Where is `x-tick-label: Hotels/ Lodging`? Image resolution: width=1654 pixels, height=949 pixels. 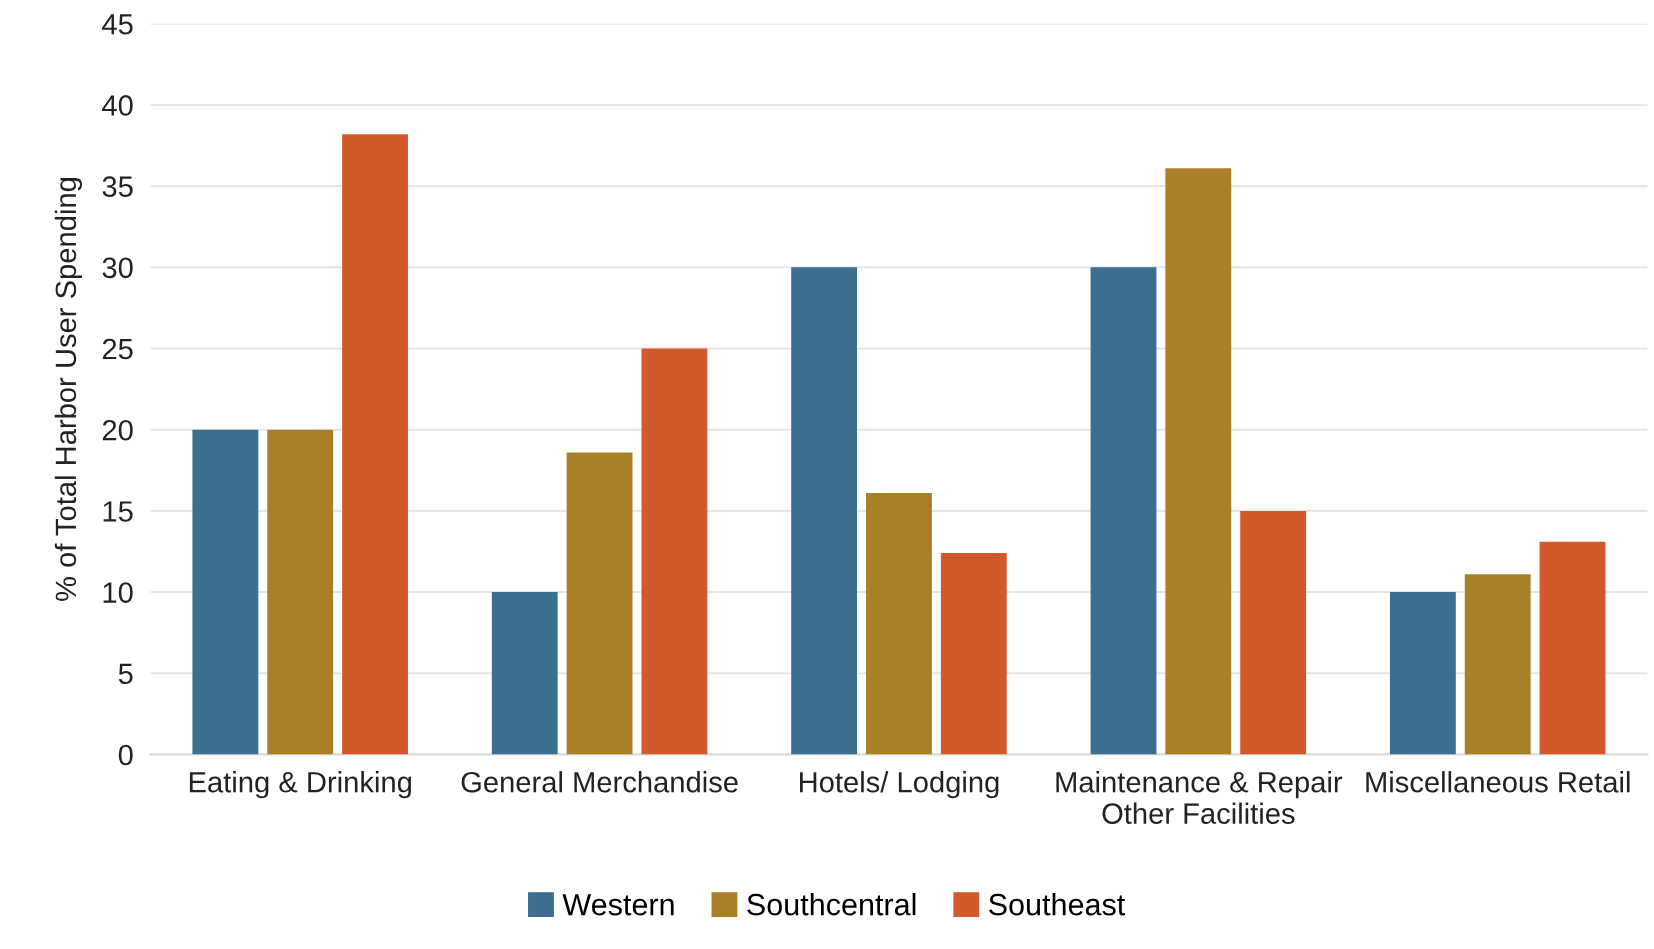
x-tick-label: Hotels/ Lodging is located at coordinates (899, 785).